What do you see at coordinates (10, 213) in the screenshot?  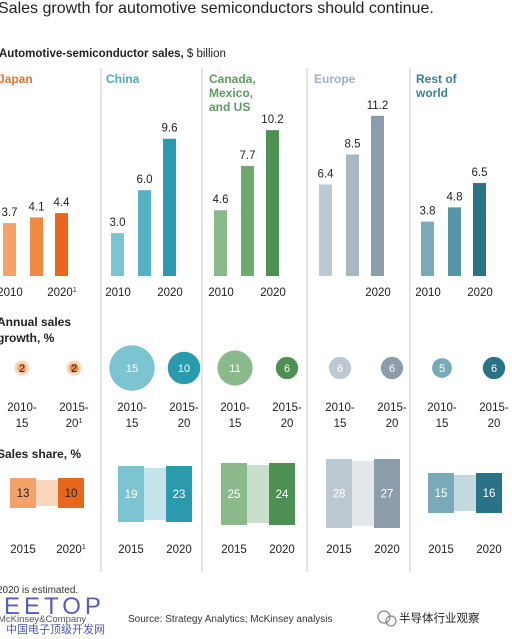 I see `bar-value-japan-0: 3.7` at bounding box center [10, 213].